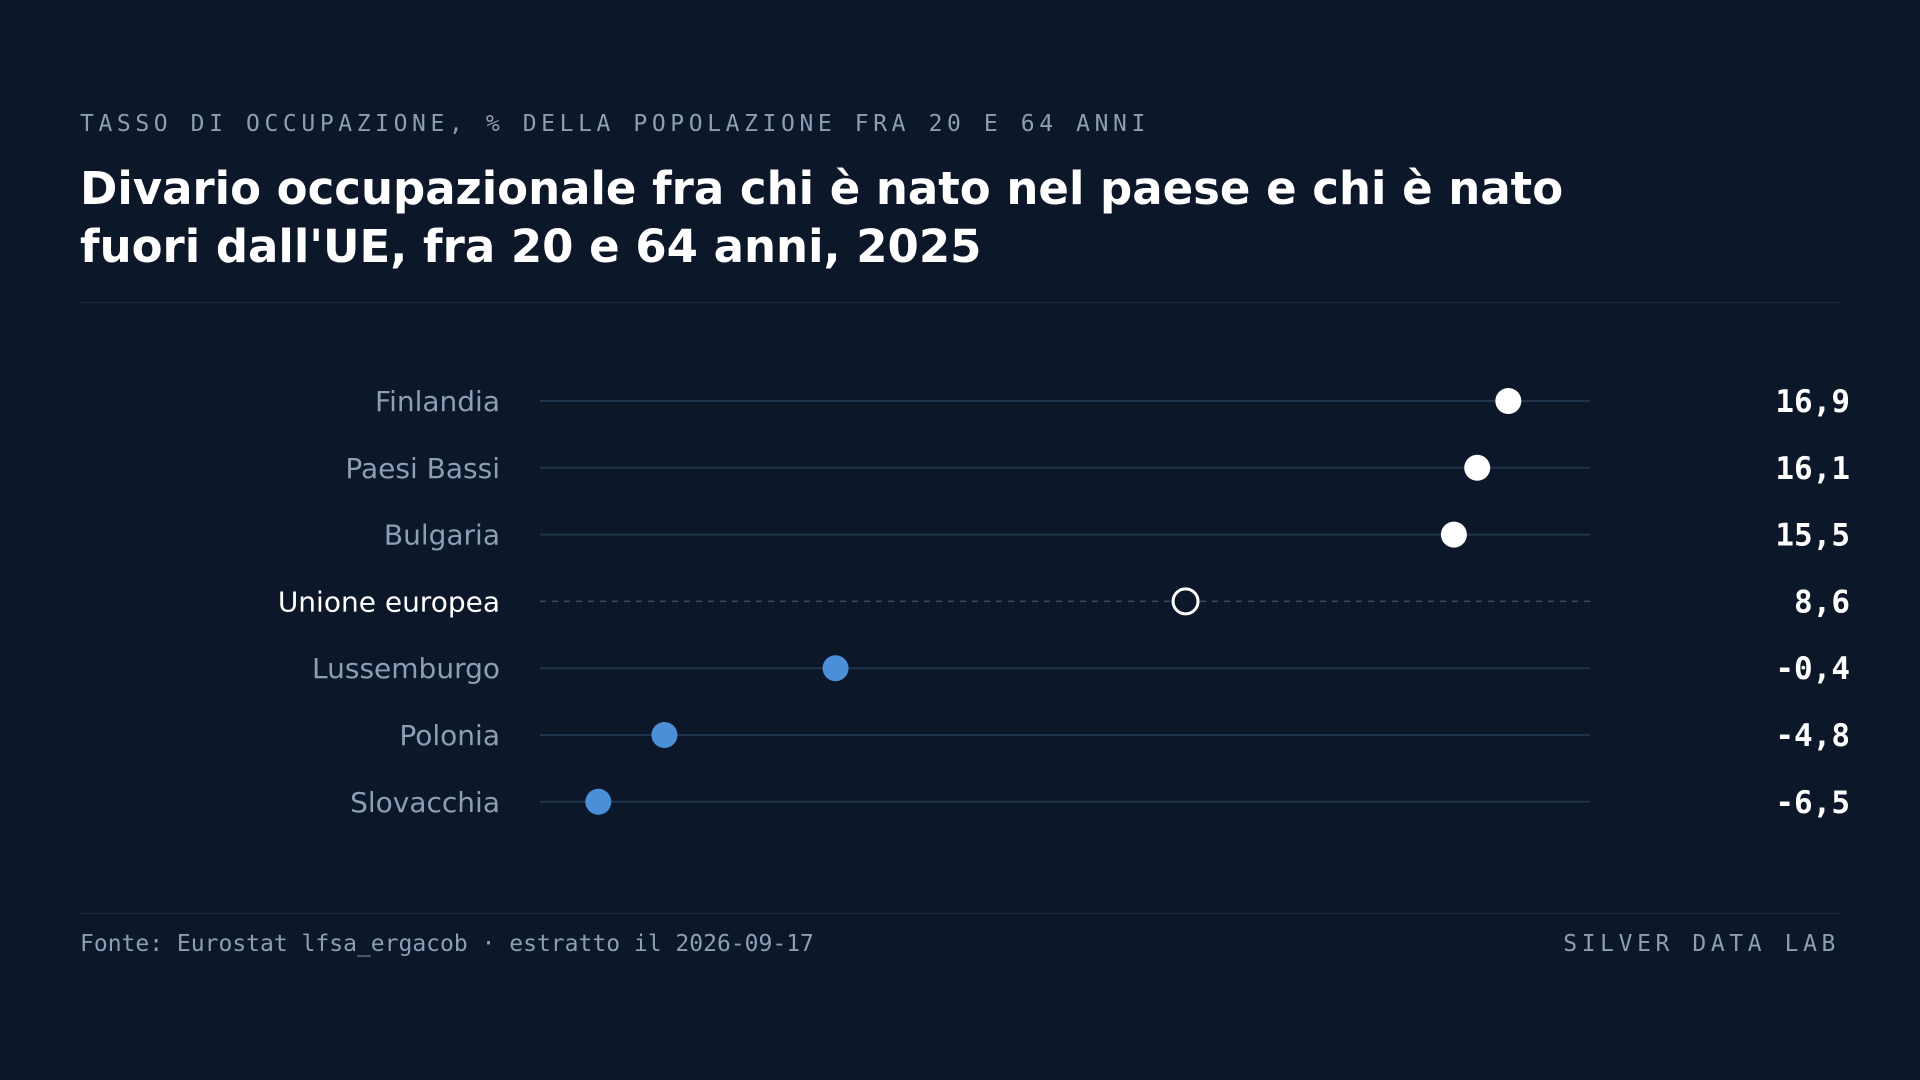 The height and width of the screenshot is (1080, 1920). What do you see at coordinates (449, 735) in the screenshot?
I see `category-label: Polonia` at bounding box center [449, 735].